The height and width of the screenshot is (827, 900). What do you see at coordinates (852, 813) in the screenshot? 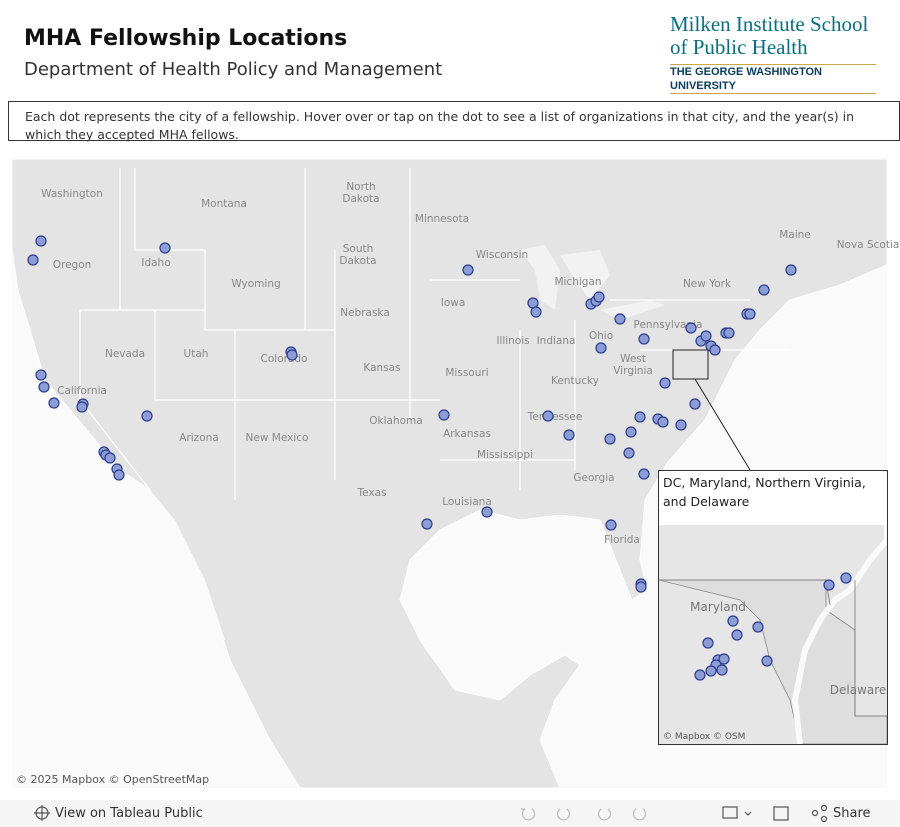
I see `share: Share` at bounding box center [852, 813].